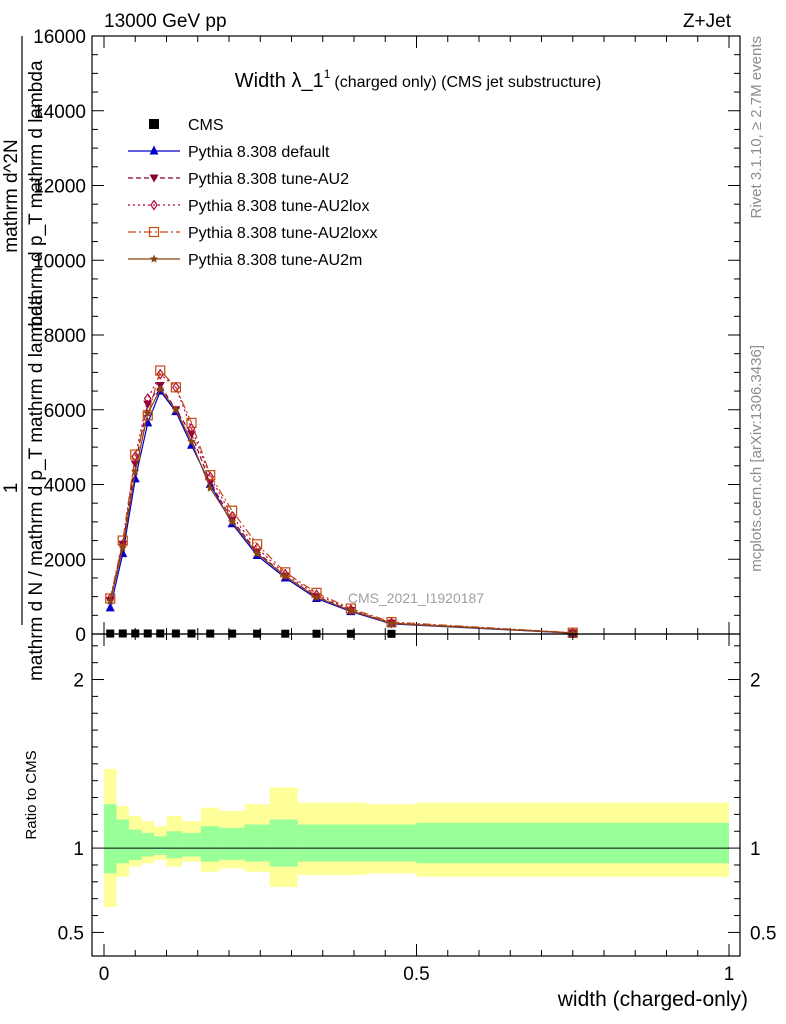  I want to click on ratio-y-tick-label: 2, so click(78, 681).